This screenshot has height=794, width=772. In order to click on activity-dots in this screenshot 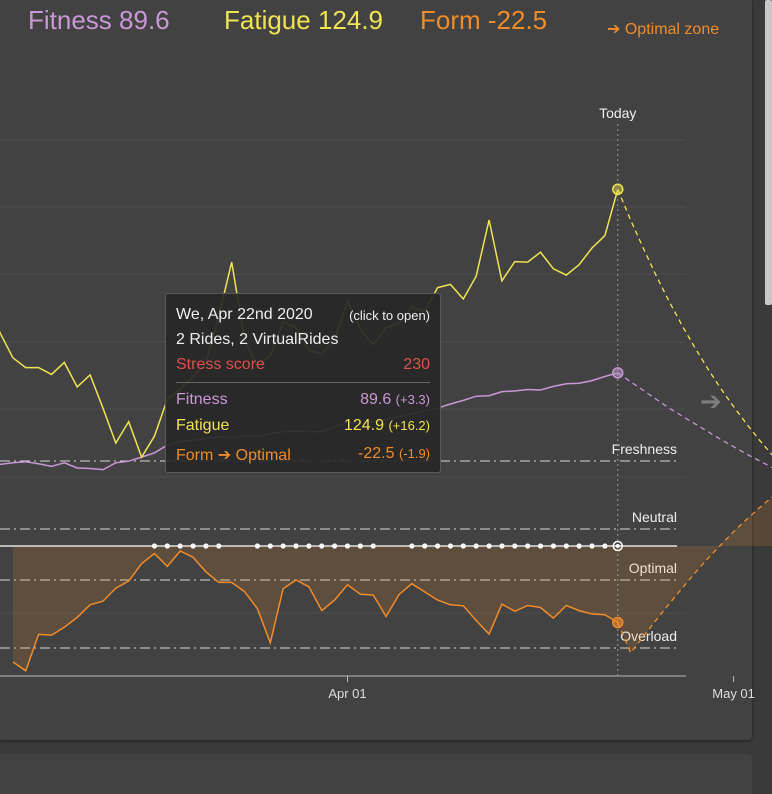, I will do `click(387, 546)`.